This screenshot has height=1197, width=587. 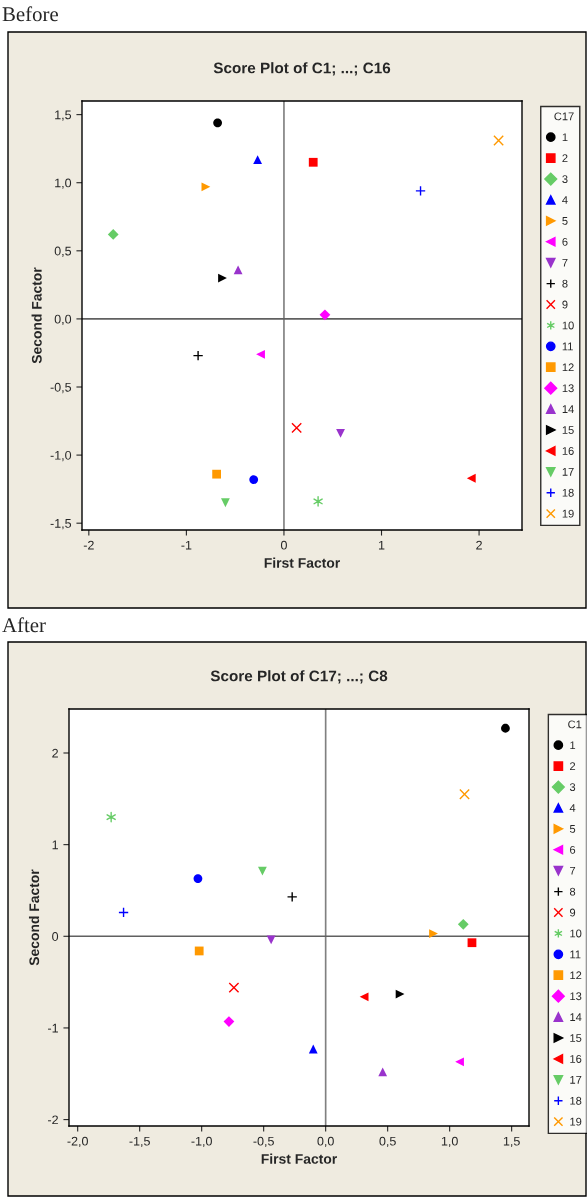 What do you see at coordinates (139, 1142) in the screenshot?
I see `x-tick-label: -1,5` at bounding box center [139, 1142].